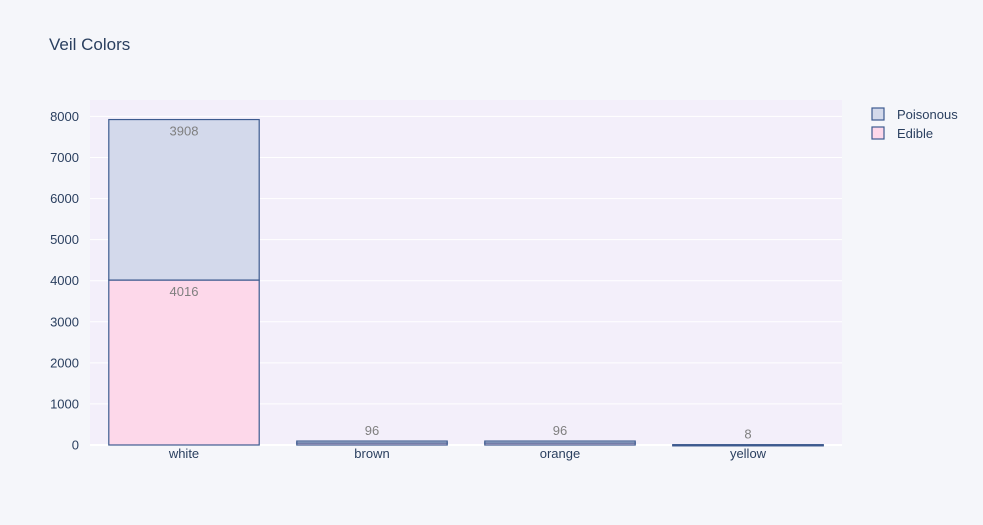 This screenshot has height=525, width=983. I want to click on bar-poisonous-white, so click(184, 199).